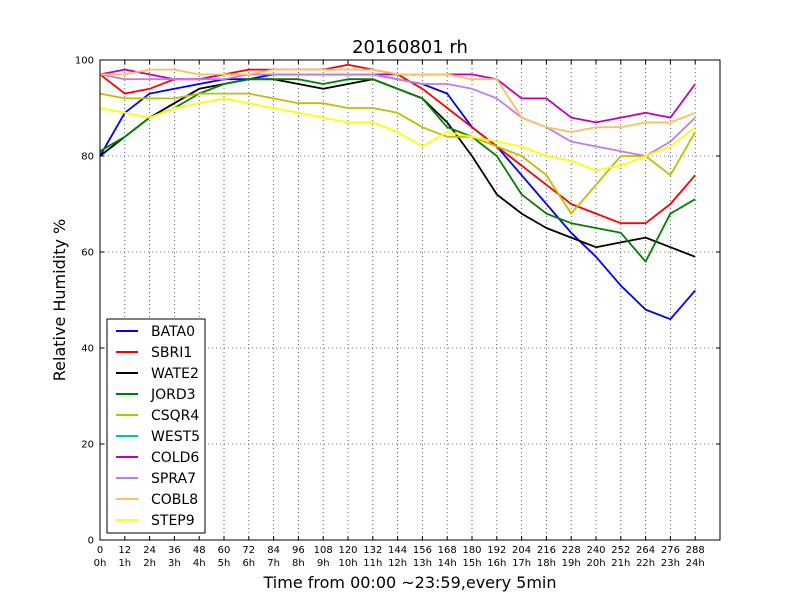 The width and height of the screenshot is (800, 600). What do you see at coordinates (620, 563) in the screenshot?
I see `x-tick-sublabel: 21h` at bounding box center [620, 563].